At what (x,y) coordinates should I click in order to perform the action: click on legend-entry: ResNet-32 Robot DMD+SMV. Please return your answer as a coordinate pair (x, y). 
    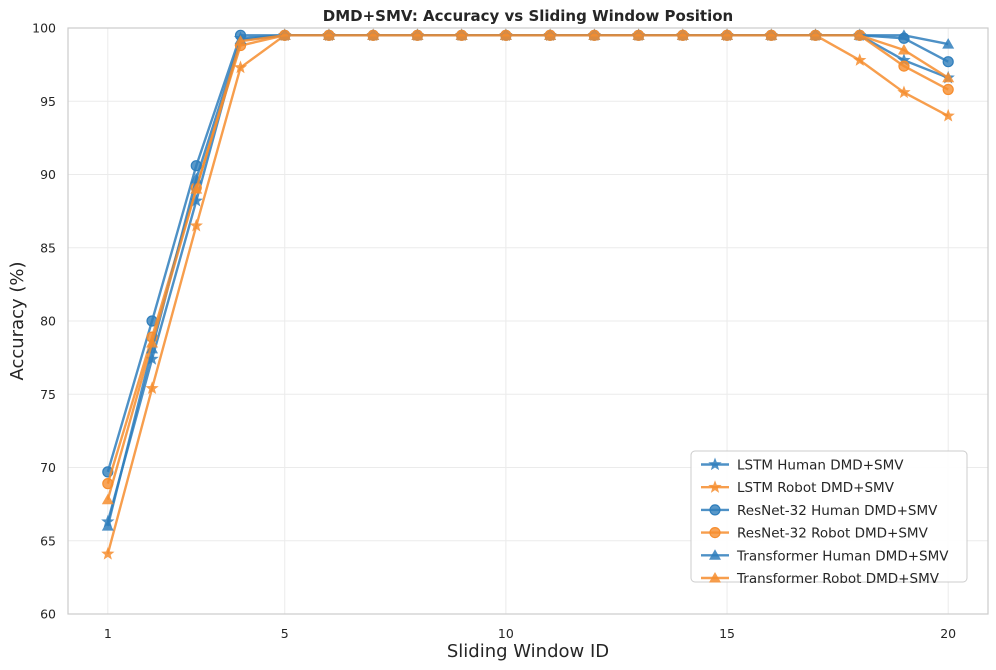
    Looking at the image, I should click on (815, 534).